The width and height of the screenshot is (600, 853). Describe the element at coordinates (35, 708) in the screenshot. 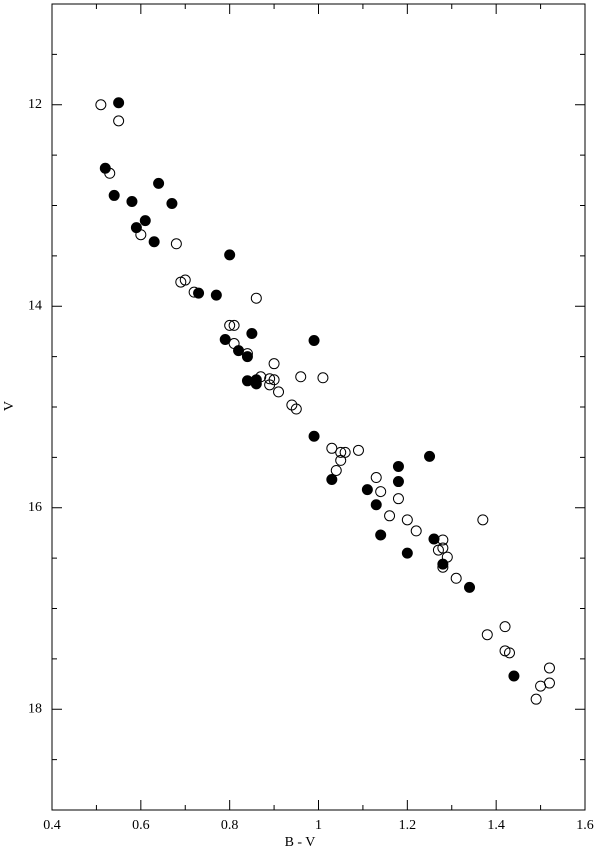

I see `y-tick-label: 18` at that location.